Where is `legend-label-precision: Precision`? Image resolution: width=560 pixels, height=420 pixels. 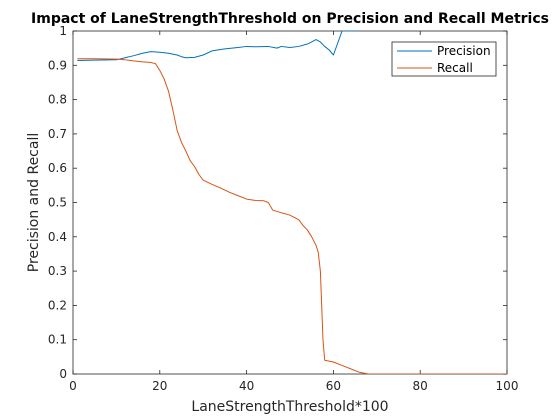
legend-label-precision: Precision is located at coordinates (464, 51).